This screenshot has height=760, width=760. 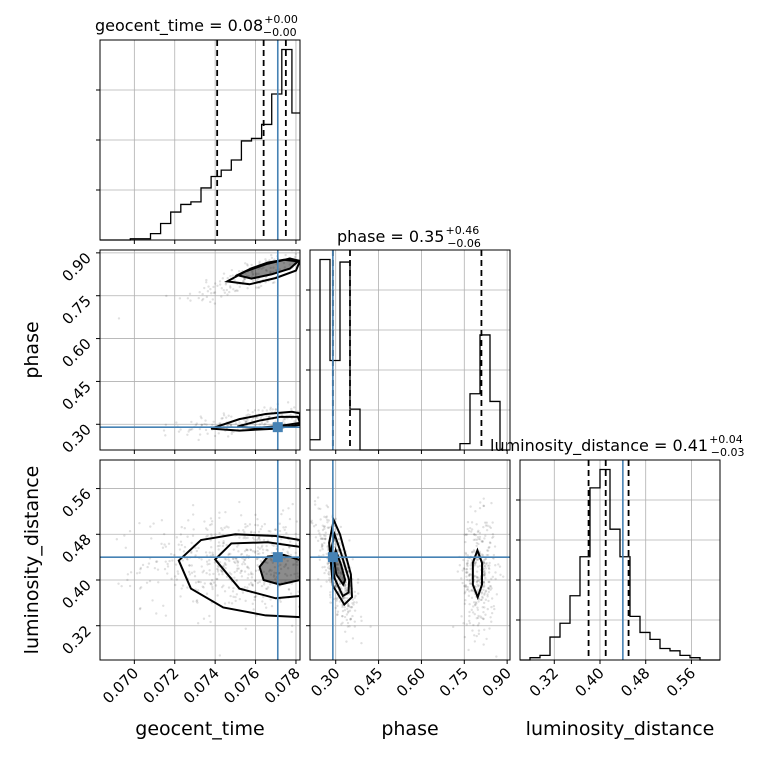 What do you see at coordinates (617, 446) in the screenshot?
I see `title-luminosity-distance: luminosity_distance = 0.41+0.04 −0.03` at bounding box center [617, 446].